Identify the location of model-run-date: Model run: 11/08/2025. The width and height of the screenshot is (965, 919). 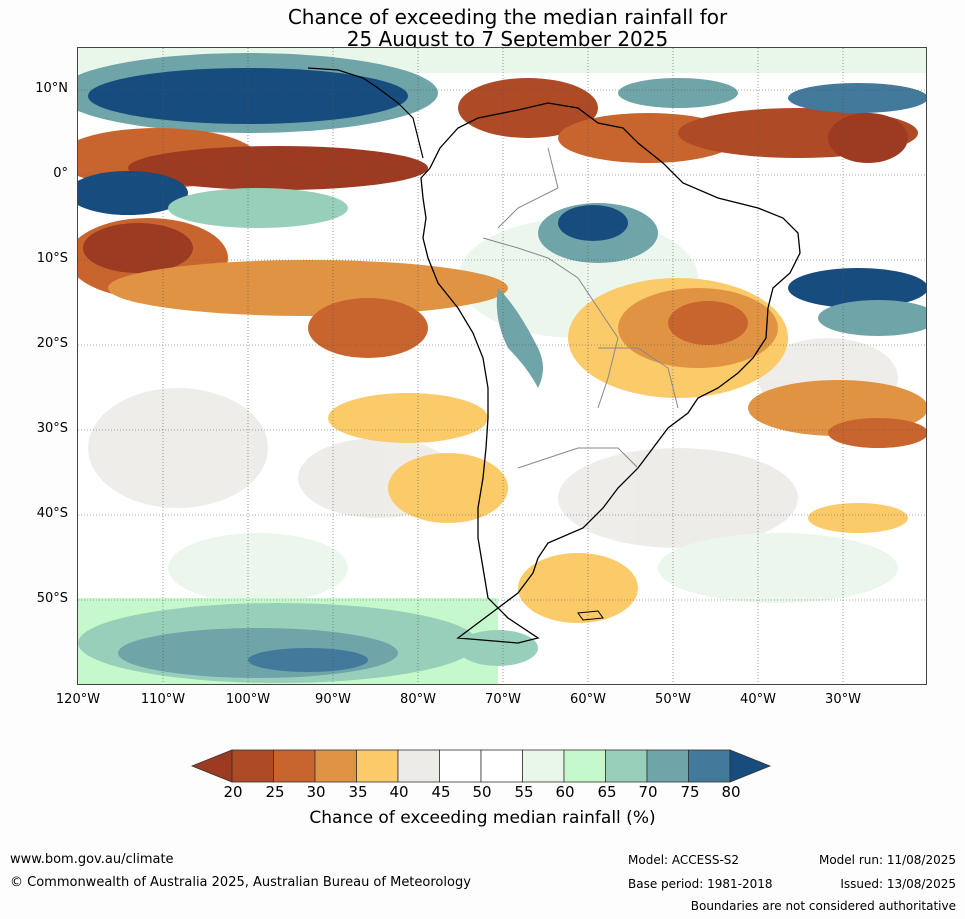
(887, 860).